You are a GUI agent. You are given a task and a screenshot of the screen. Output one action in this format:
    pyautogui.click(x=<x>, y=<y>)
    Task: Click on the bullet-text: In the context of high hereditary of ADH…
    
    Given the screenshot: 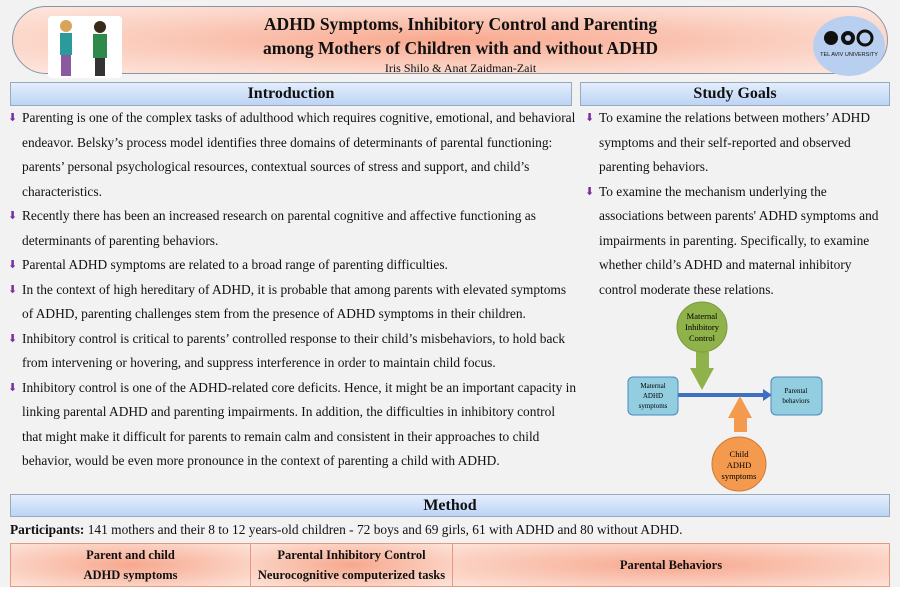 What is the action you would take?
    pyautogui.click(x=294, y=301)
    